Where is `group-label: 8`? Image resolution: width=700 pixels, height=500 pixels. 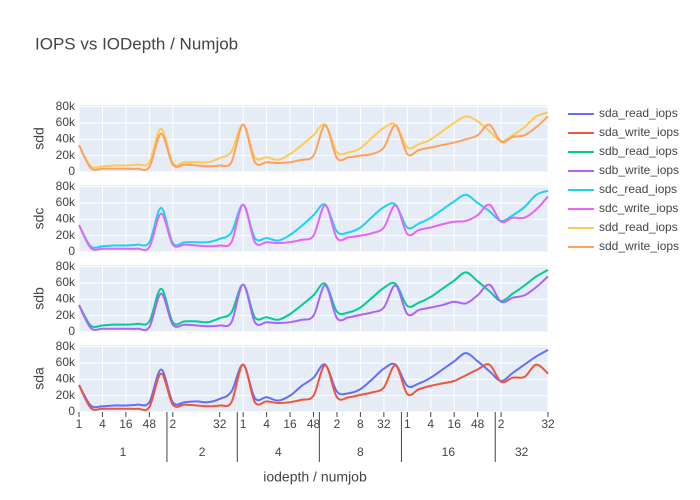 group-label: 8 is located at coordinates (360, 452).